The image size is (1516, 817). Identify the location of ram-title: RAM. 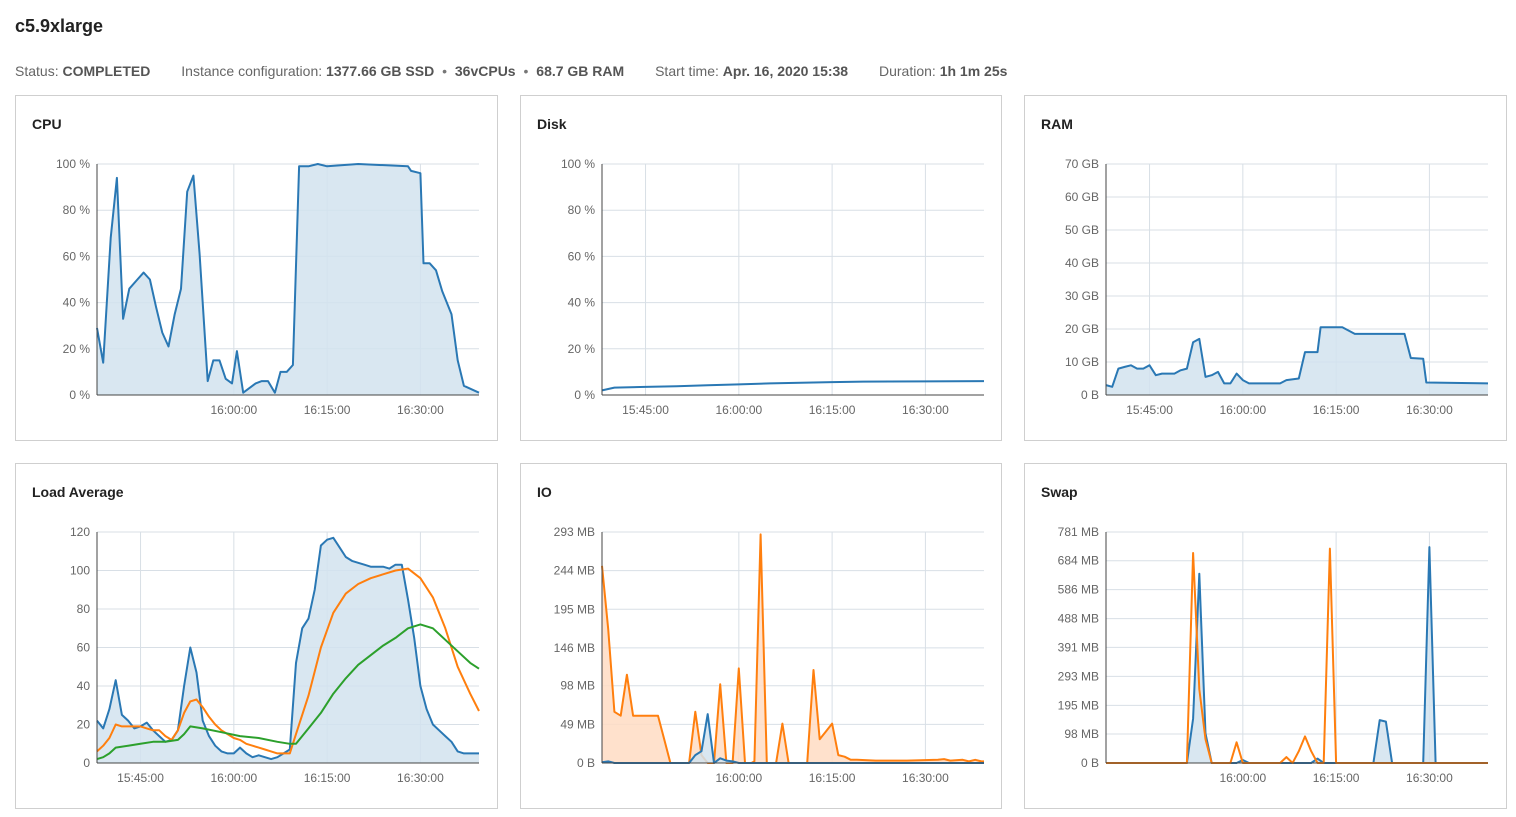
(1057, 124).